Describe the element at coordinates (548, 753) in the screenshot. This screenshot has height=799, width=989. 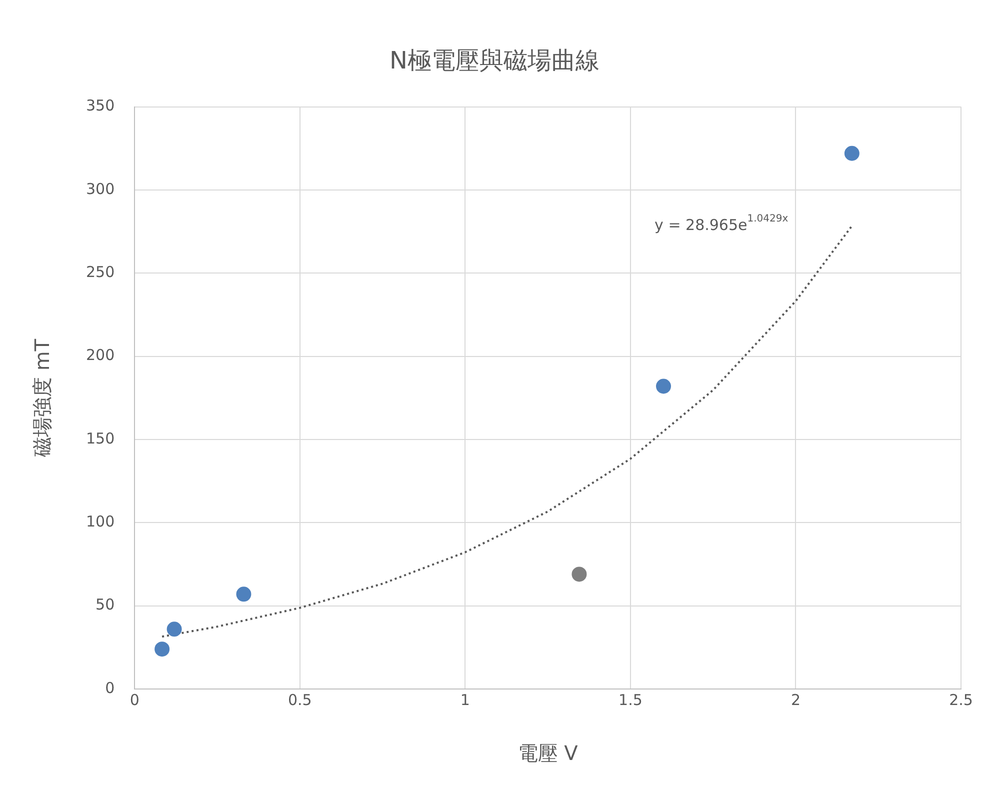
I see `x-axis-title: 電壓 V` at that location.